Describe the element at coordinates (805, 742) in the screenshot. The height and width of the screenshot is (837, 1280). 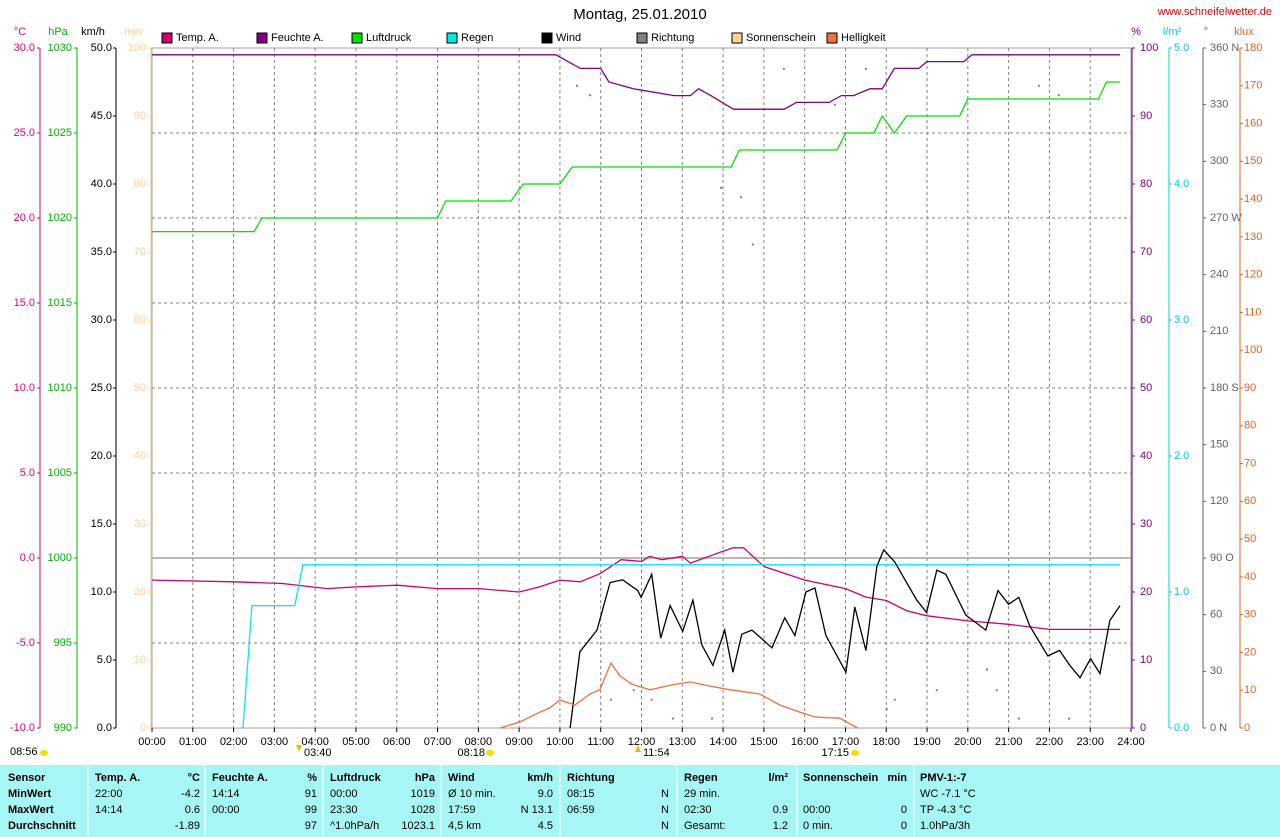
I see `x-tick-label: 16:00` at that location.